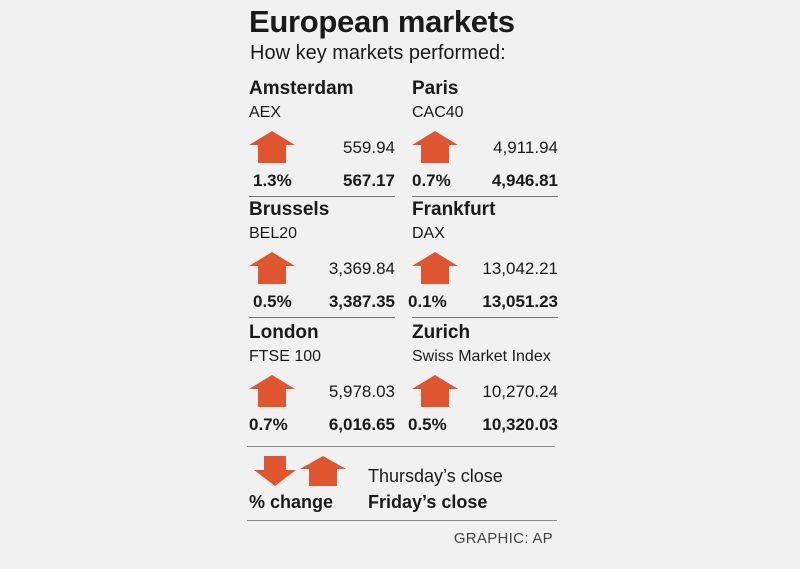  What do you see at coordinates (322, 137) in the screenshot?
I see `market-card-amsterdam: Amsterdam AEX 559.94 1.3% 567.17` at bounding box center [322, 137].